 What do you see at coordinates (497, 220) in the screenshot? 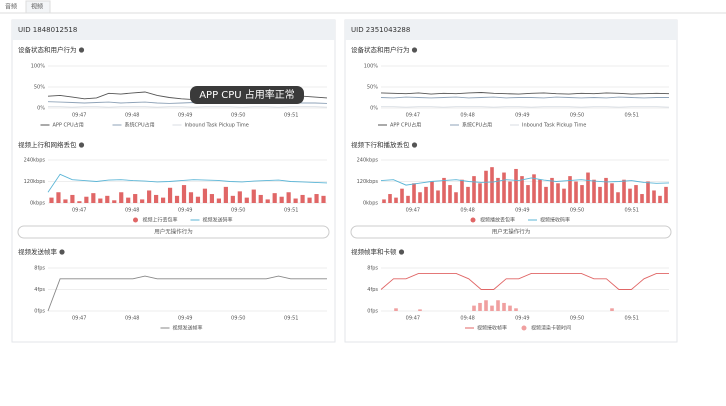
I see `legend-label: 视频播放丢包率` at bounding box center [497, 220].